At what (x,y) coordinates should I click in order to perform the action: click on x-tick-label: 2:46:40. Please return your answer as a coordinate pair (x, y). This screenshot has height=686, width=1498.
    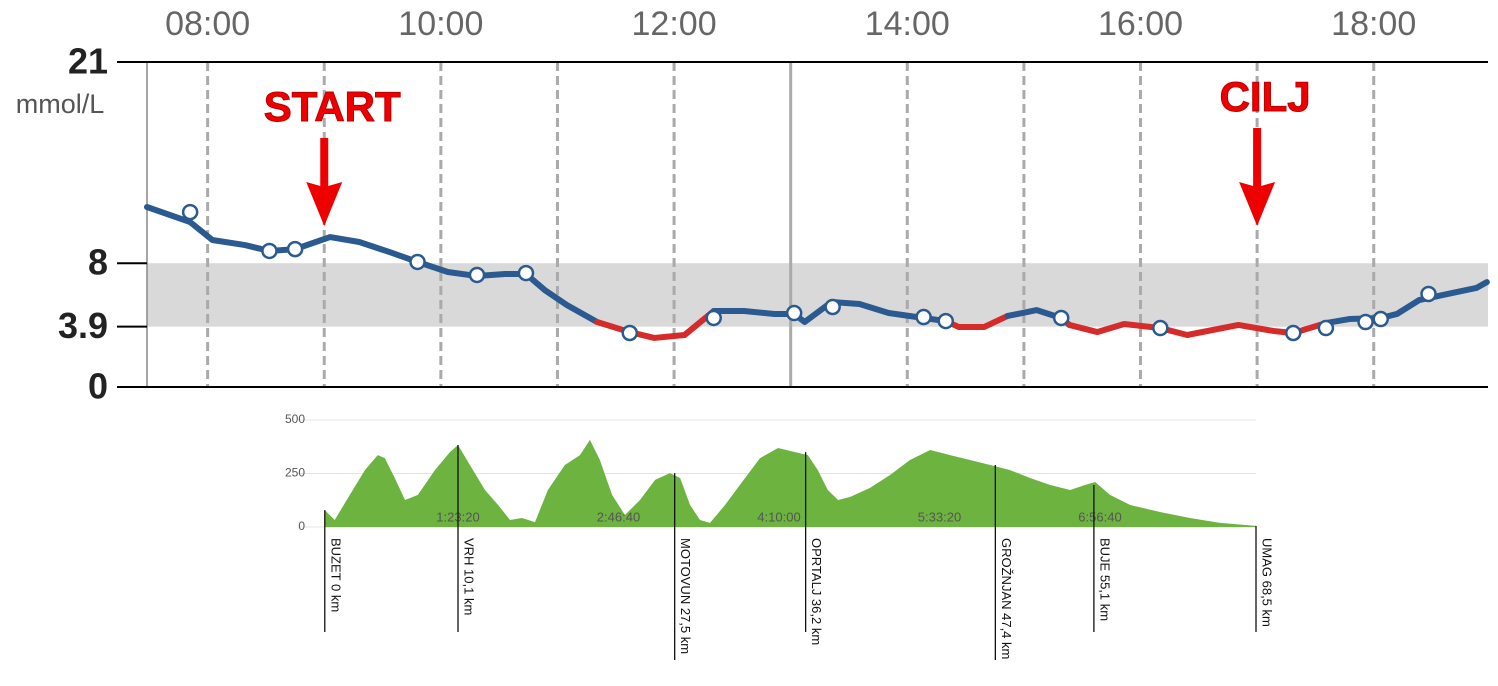
    Looking at the image, I should click on (618, 516).